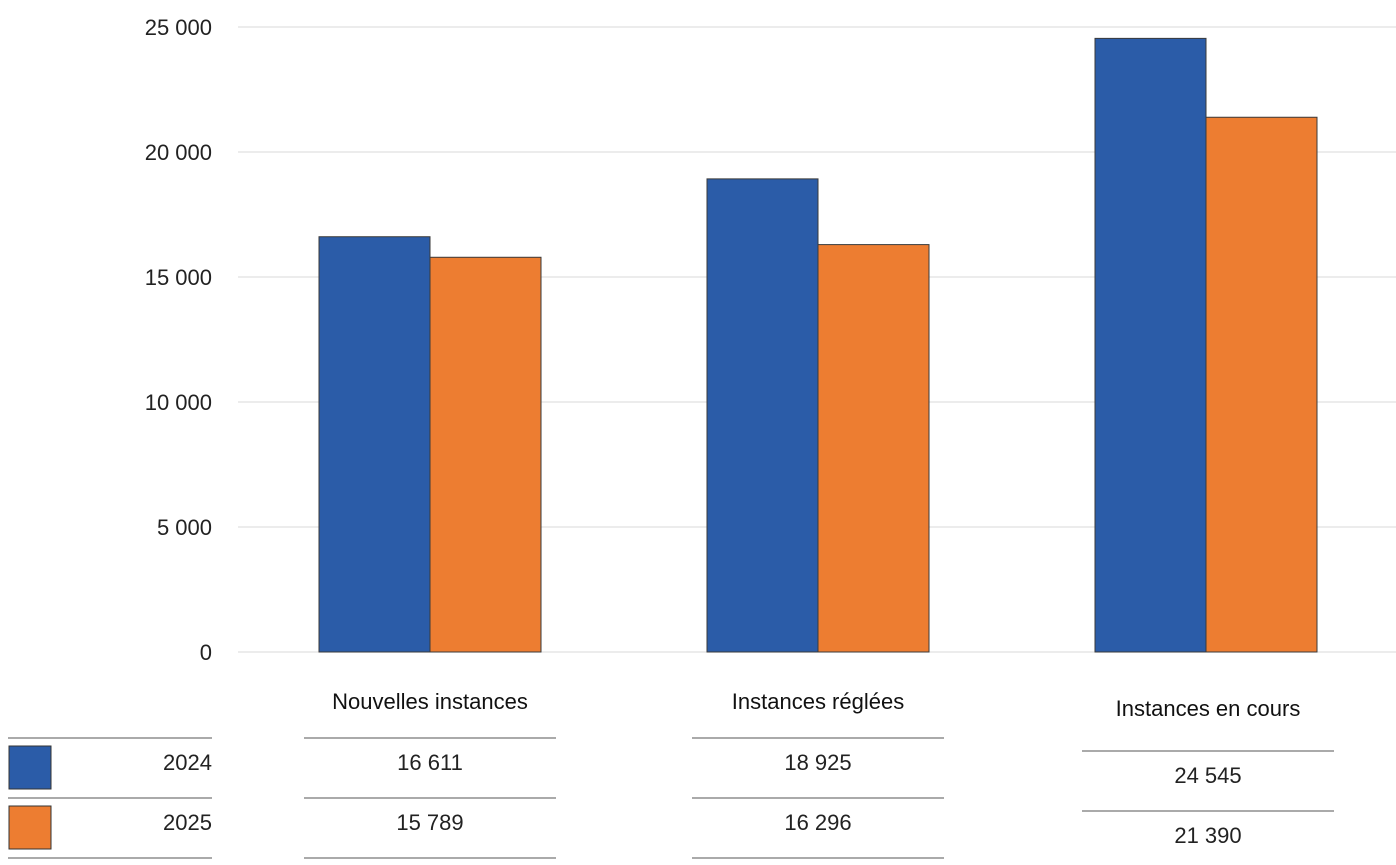 The height and width of the screenshot is (865, 1396). What do you see at coordinates (178, 402) in the screenshot?
I see `y-tick-label: 10 000` at bounding box center [178, 402].